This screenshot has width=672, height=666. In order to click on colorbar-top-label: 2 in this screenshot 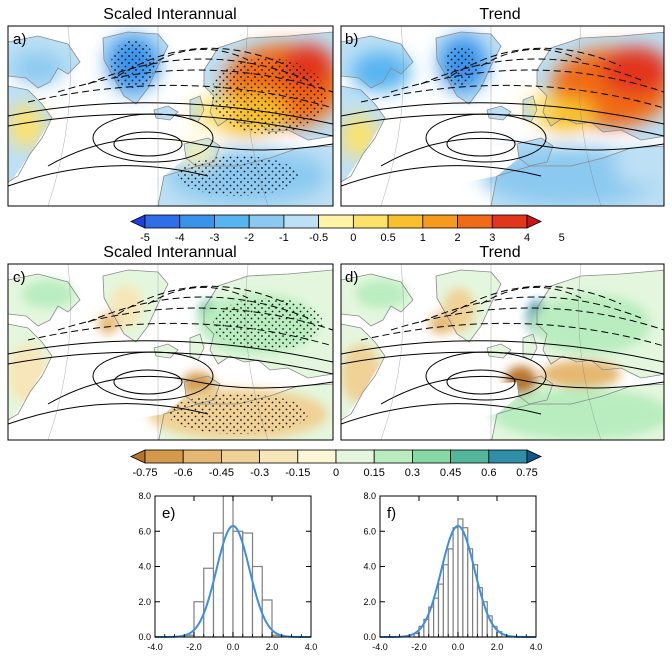, I will do `click(457, 238)`.